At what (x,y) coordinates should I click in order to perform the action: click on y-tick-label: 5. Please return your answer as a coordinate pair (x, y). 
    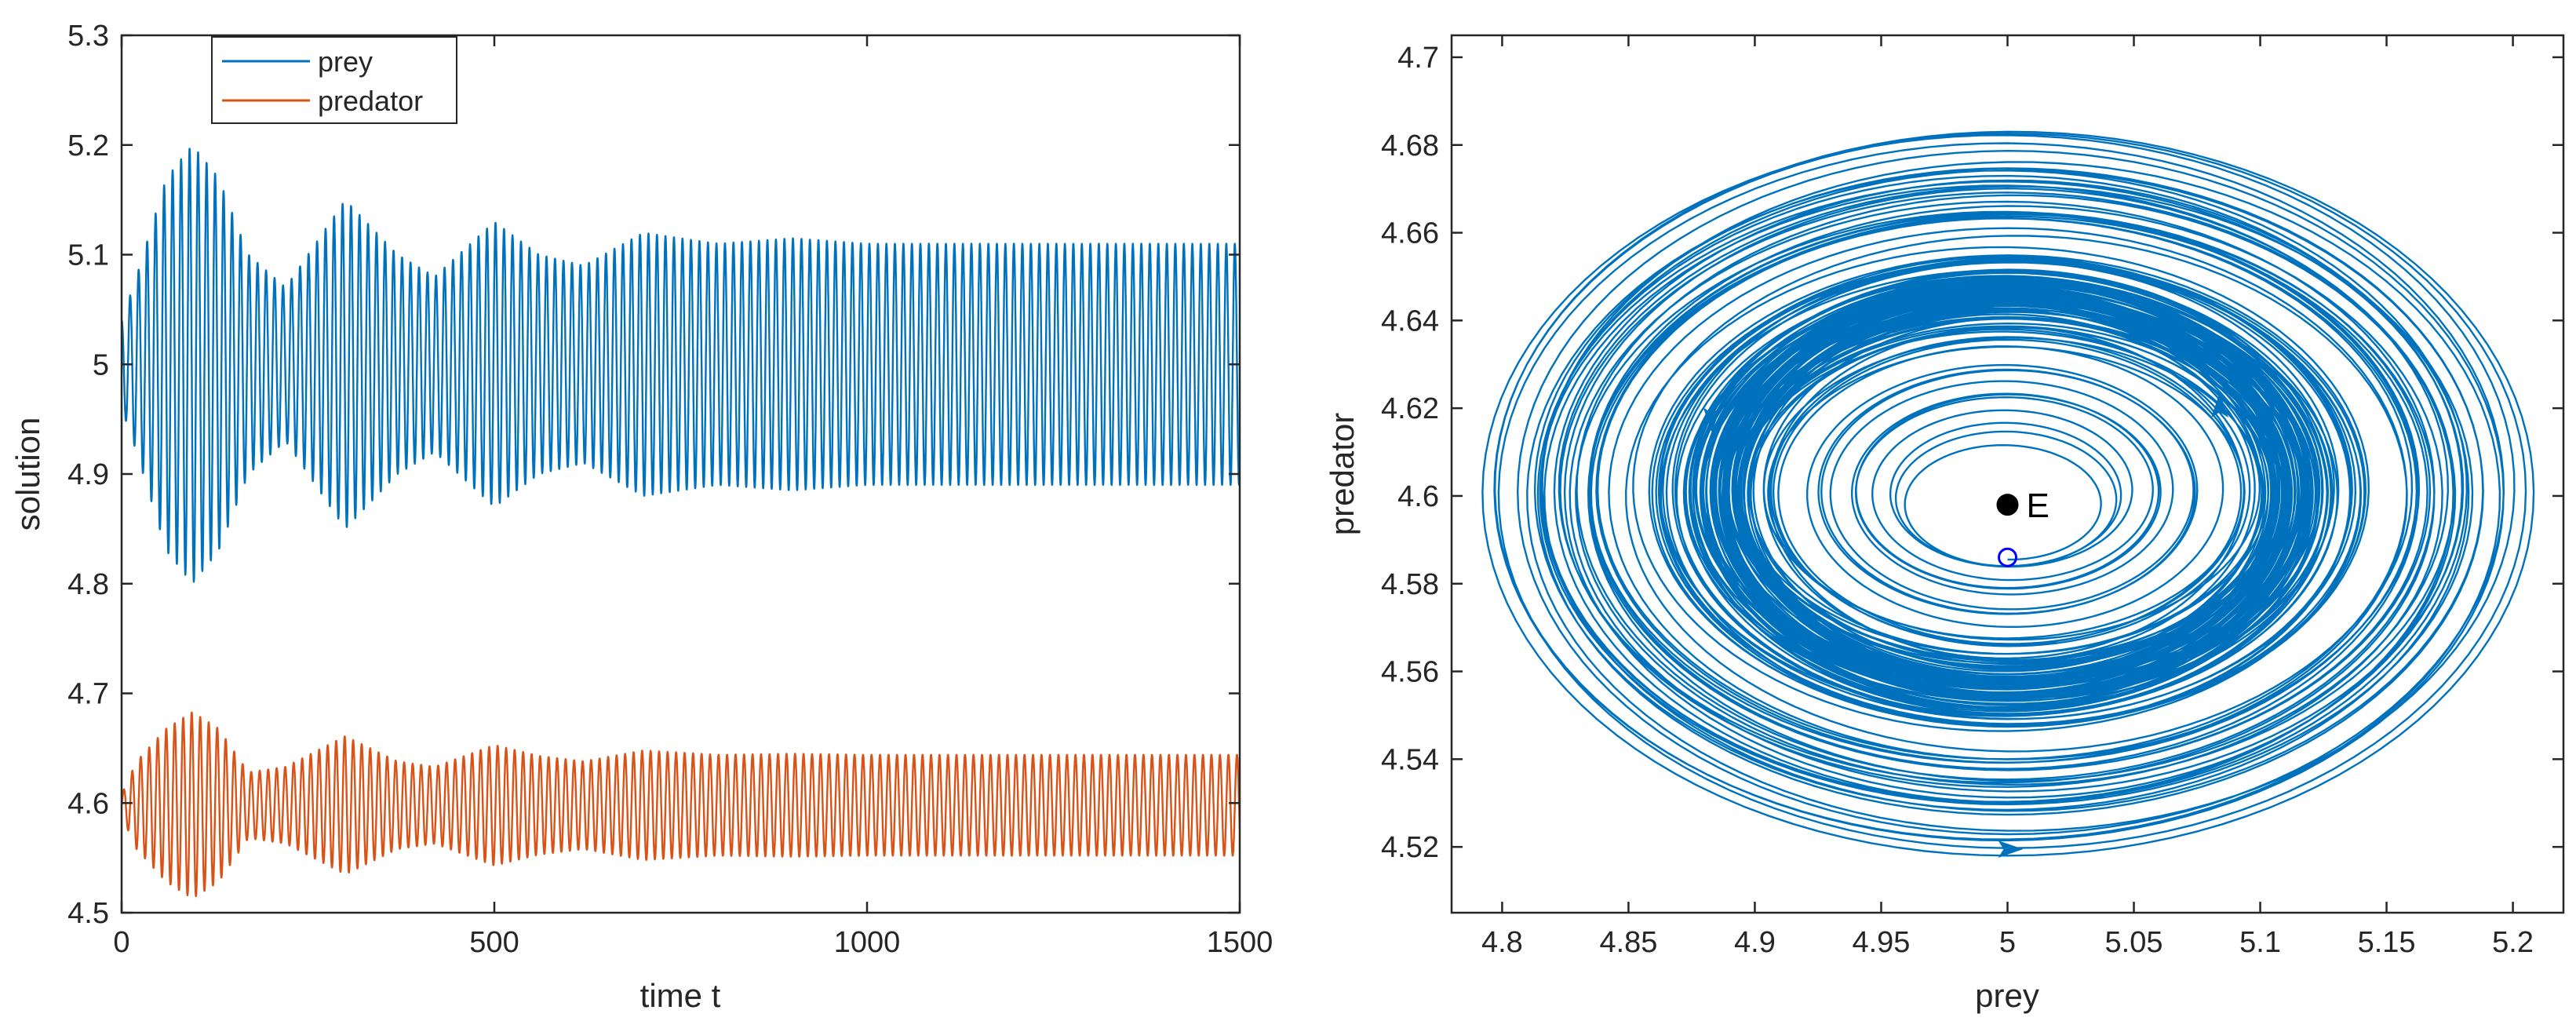
    Looking at the image, I should click on (101, 364).